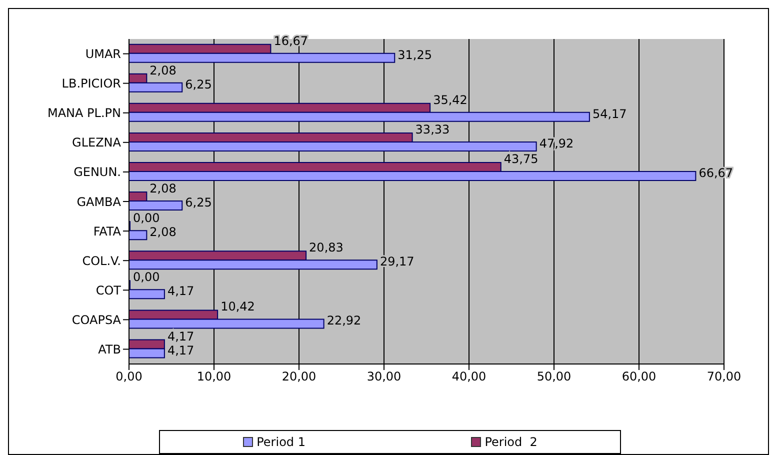  Describe the element at coordinates (99, 201) in the screenshot. I see `y-tick-label: GAMBA` at that location.